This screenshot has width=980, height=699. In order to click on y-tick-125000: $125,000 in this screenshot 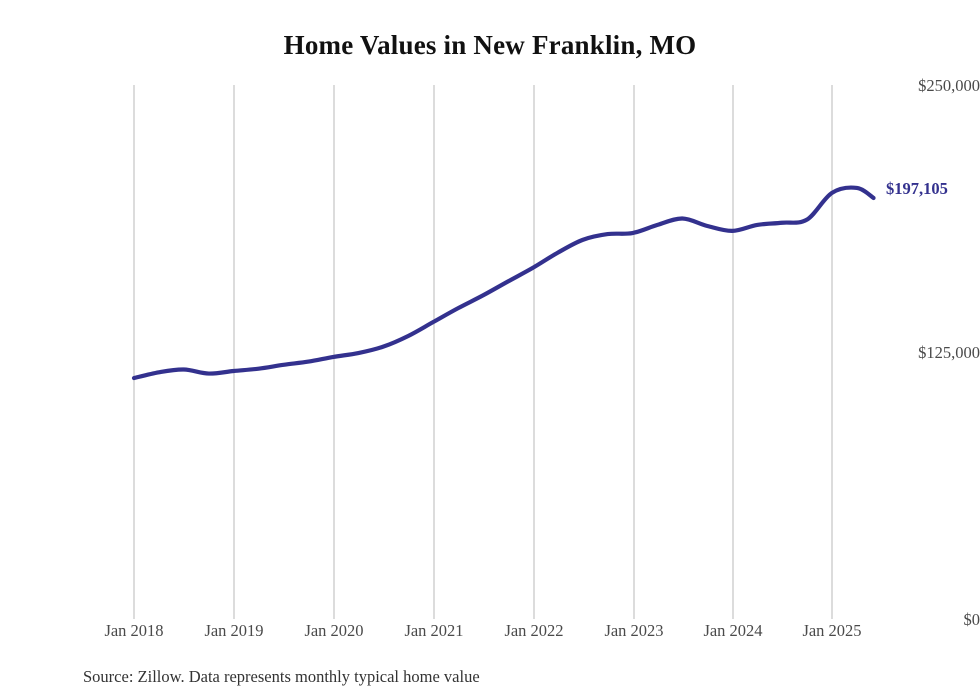, I will do `click(949, 352)`.